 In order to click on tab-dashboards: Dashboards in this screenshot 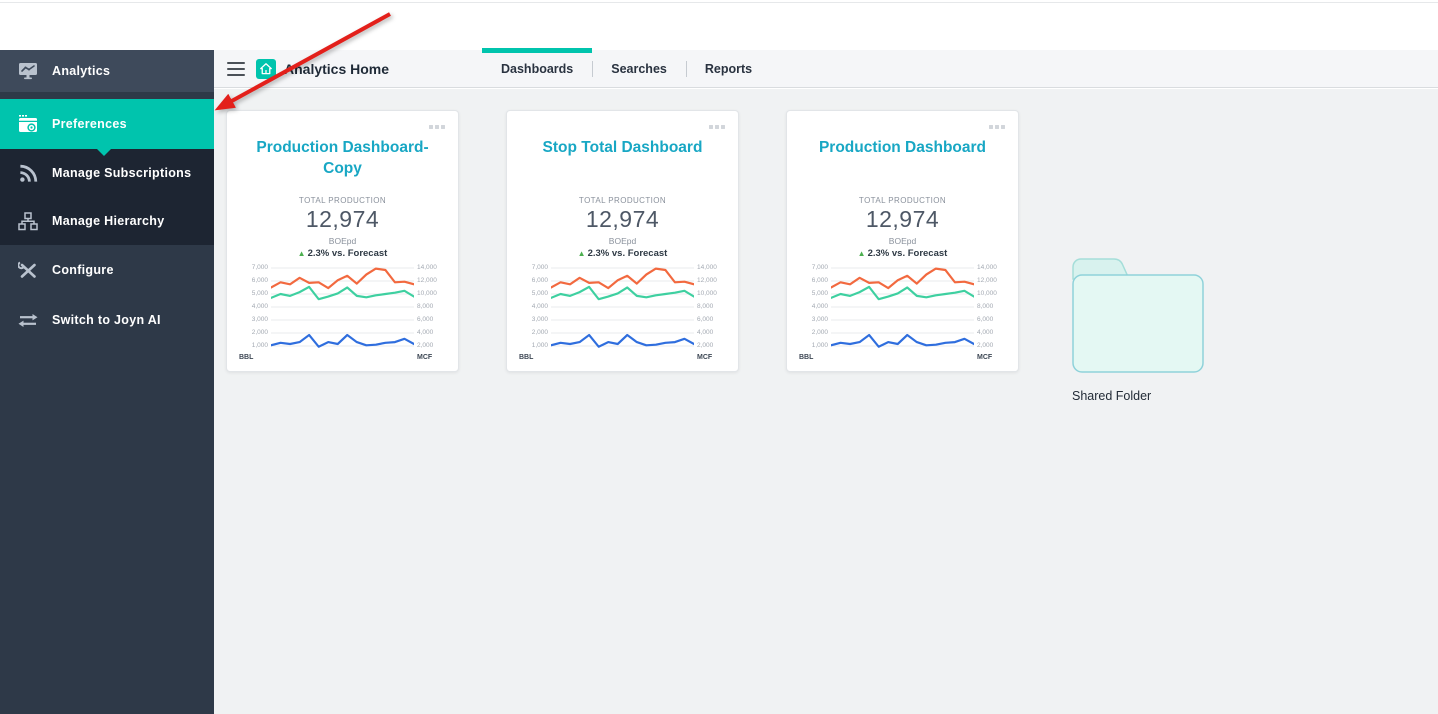, I will do `click(537, 68)`.